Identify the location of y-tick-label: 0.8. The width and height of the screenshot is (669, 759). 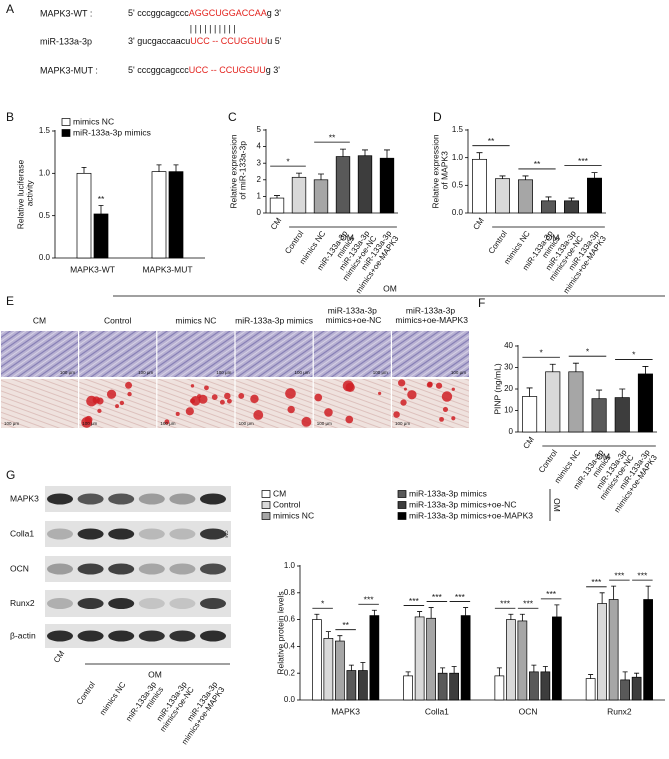
(290, 592).